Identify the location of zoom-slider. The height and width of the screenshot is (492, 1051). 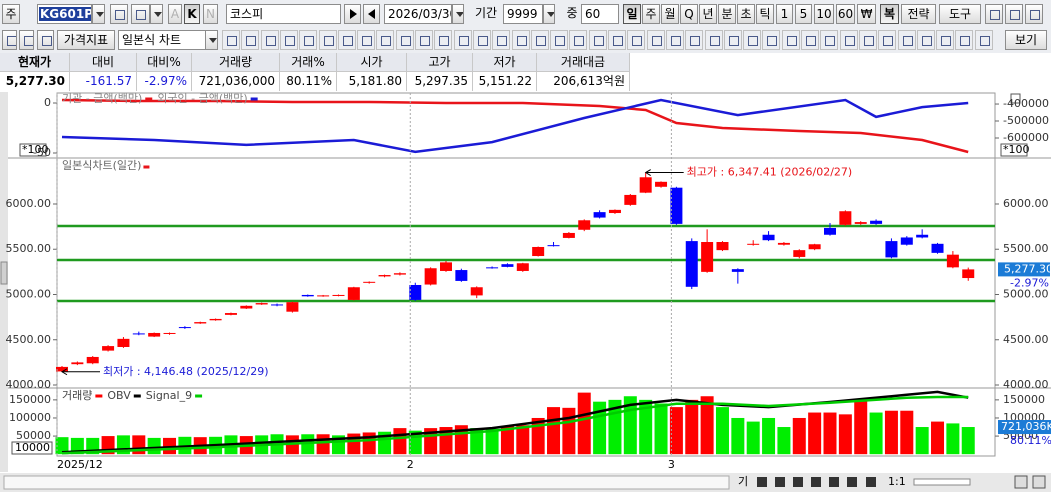
(942, 482).